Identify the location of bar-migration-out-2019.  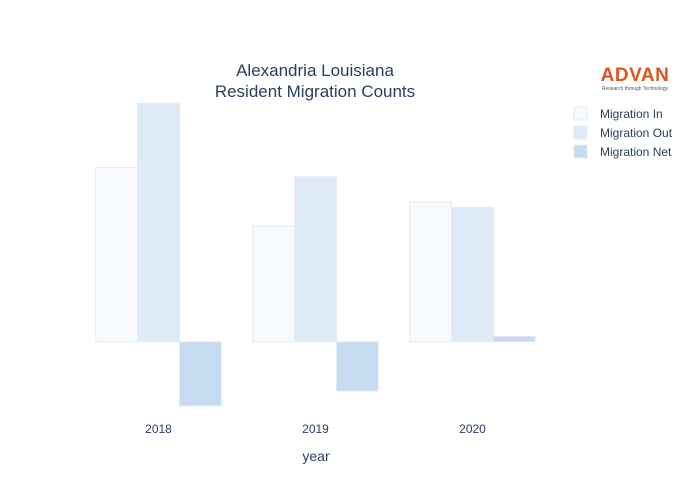
(316, 259).